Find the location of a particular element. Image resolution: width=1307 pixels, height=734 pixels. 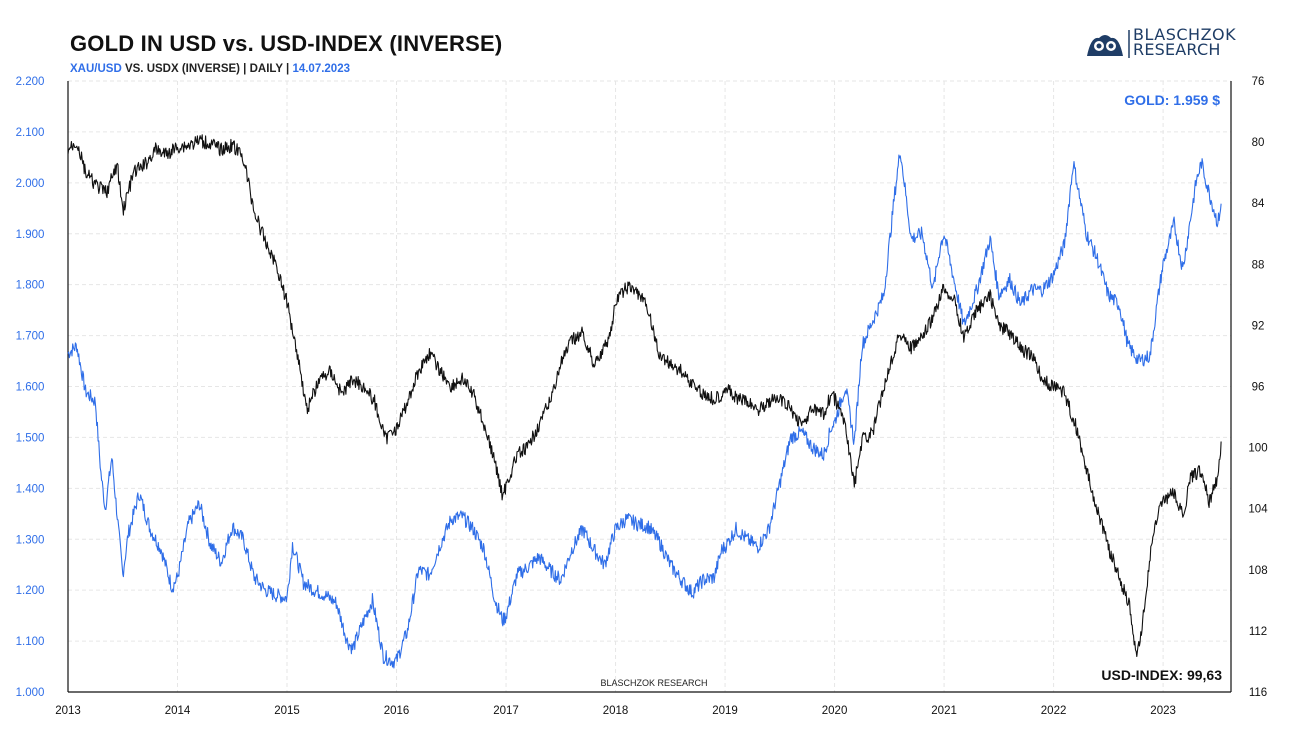

left-tick-label: 1.000 is located at coordinates (30, 693).